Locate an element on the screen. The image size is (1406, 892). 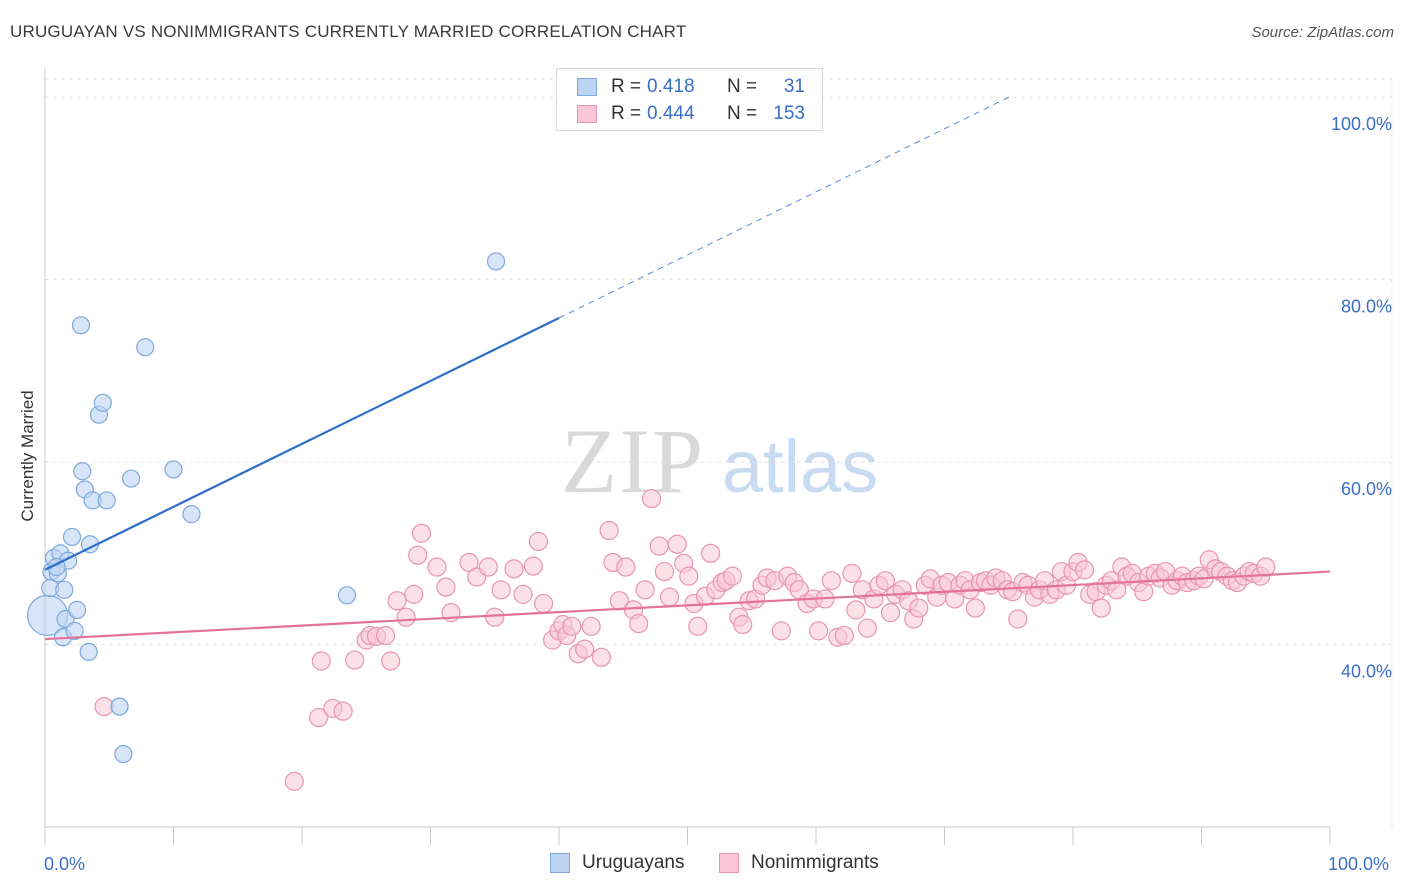
series-legend: Uruguayans Nonimmigrants is located at coordinates (703, 865).